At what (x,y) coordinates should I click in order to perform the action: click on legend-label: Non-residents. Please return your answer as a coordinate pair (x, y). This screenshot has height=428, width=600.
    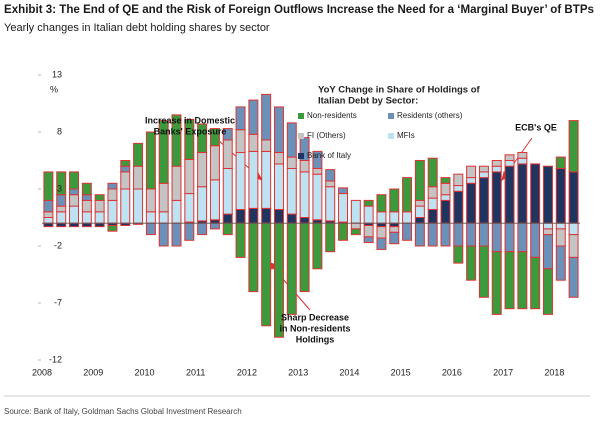
    Looking at the image, I should click on (332, 115).